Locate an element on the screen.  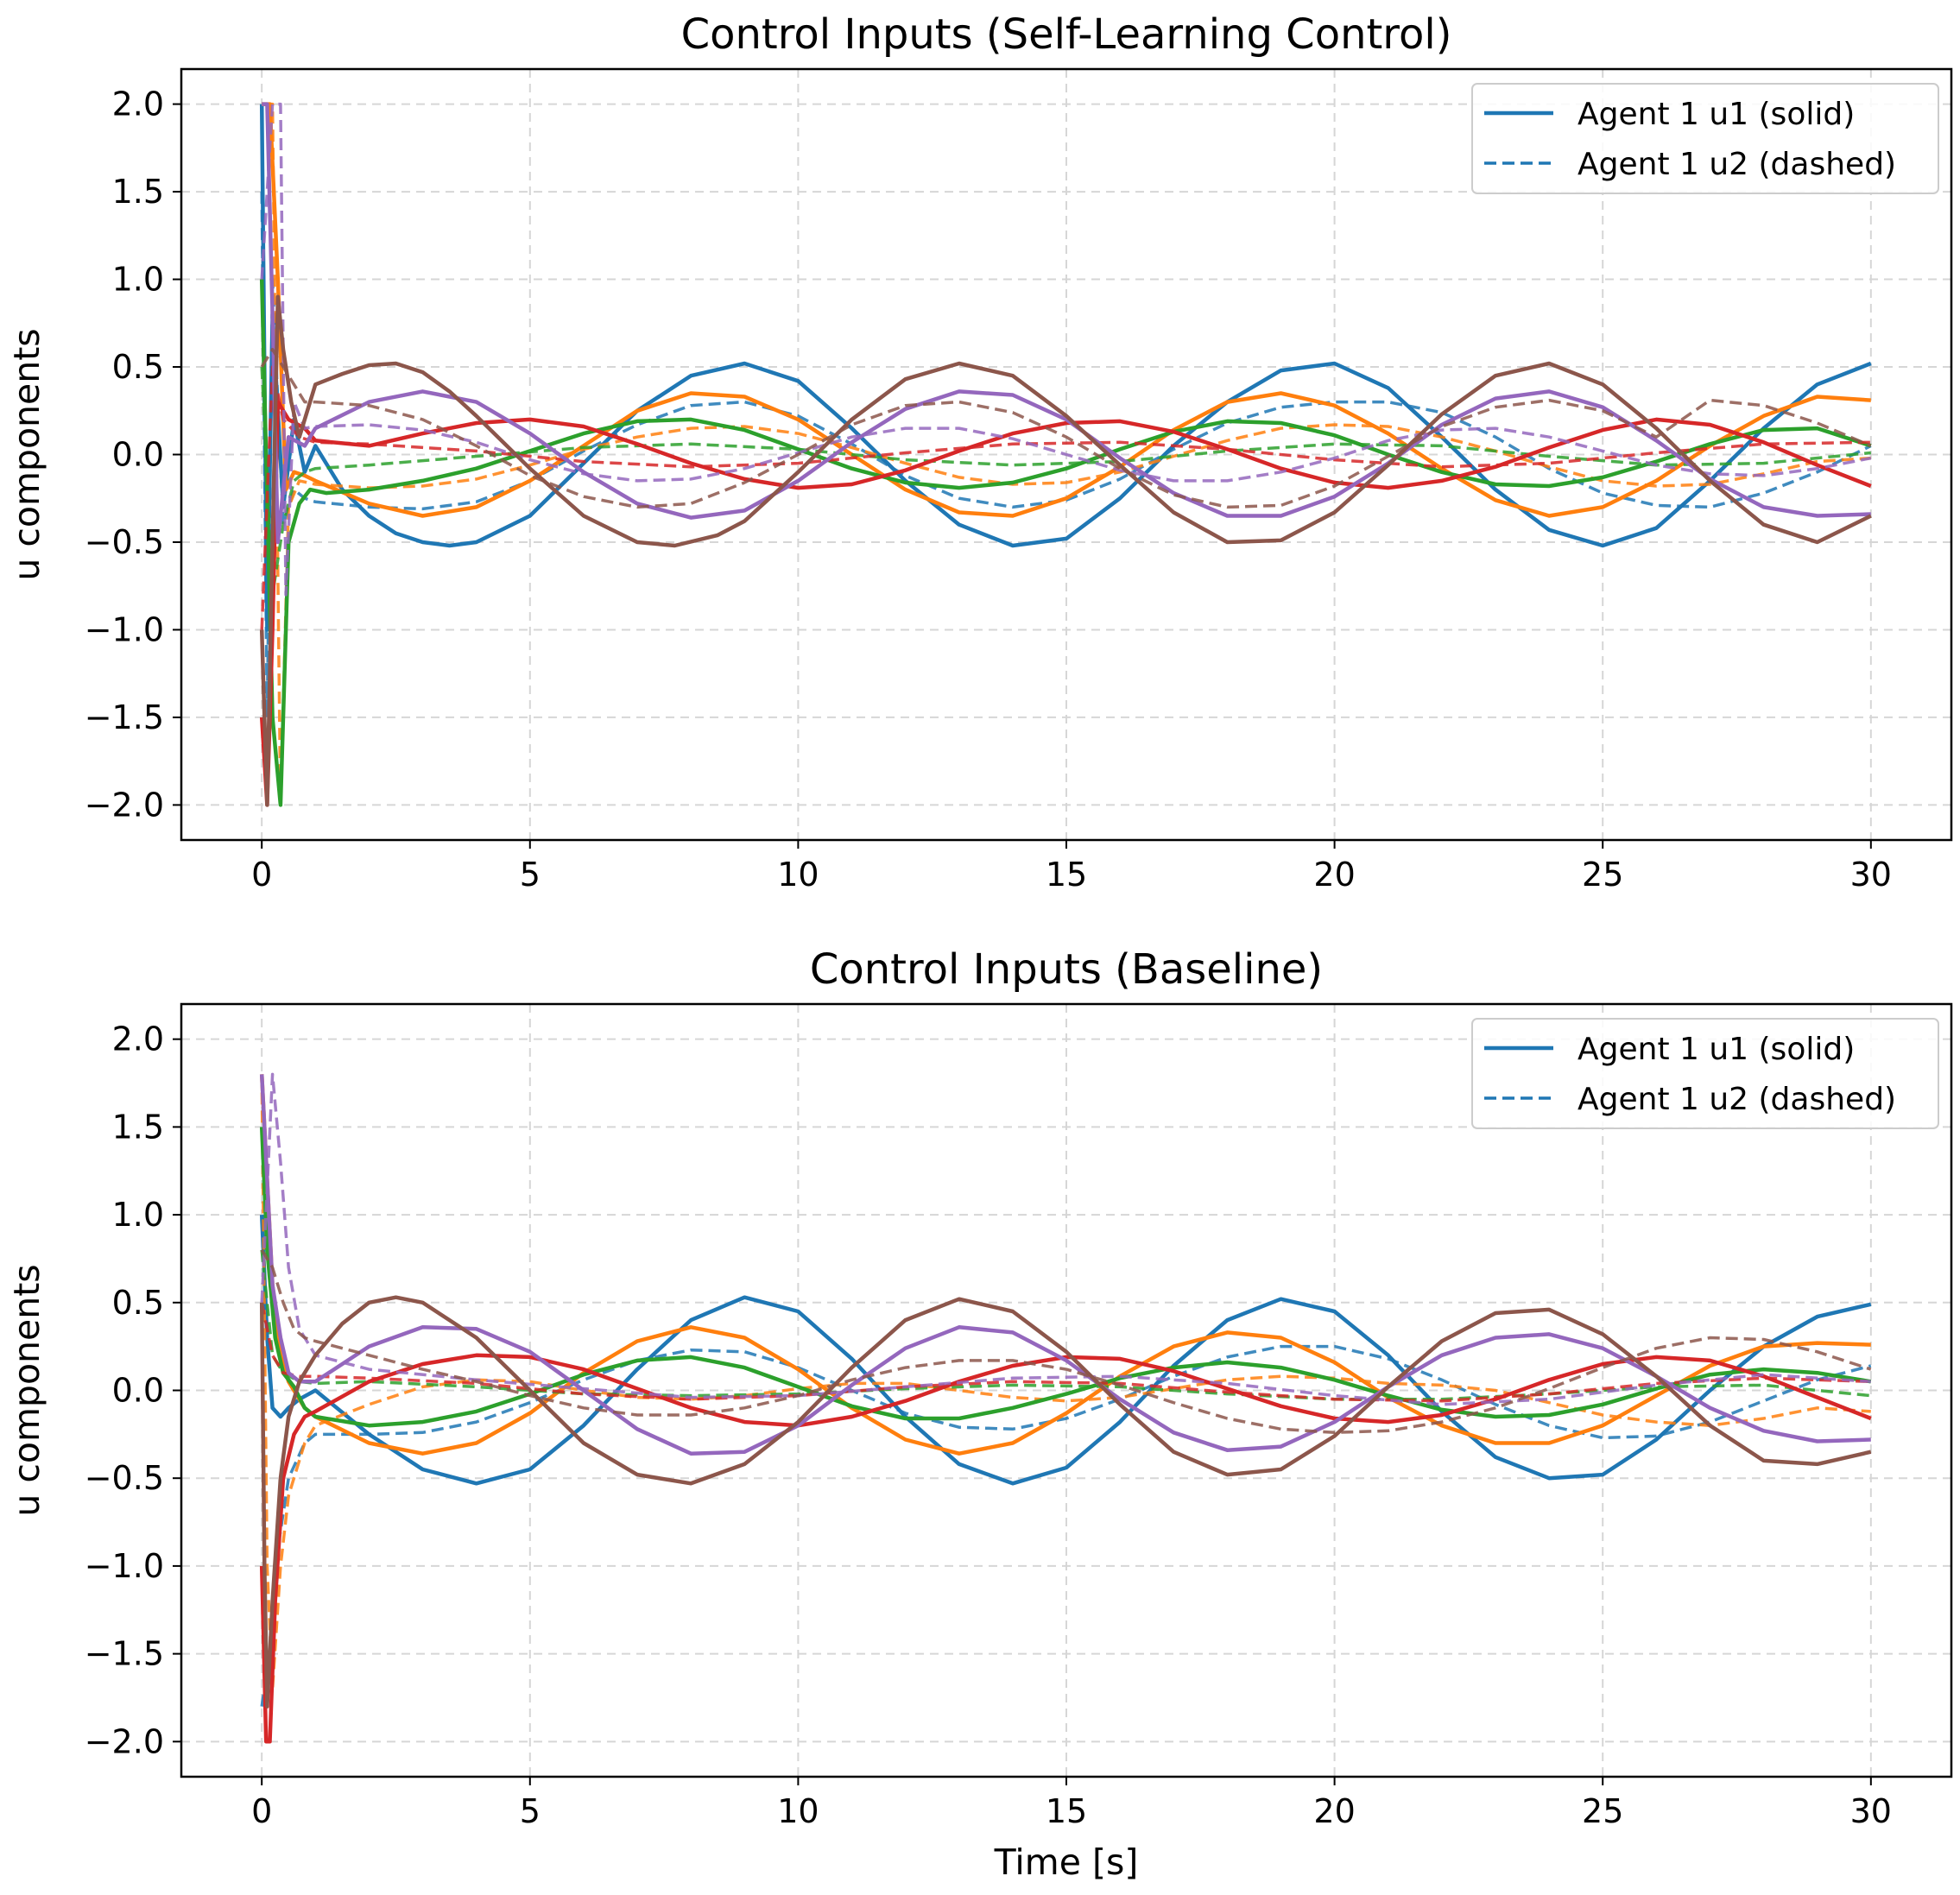
x-axis-label: Time [s] is located at coordinates (1066, 1862).